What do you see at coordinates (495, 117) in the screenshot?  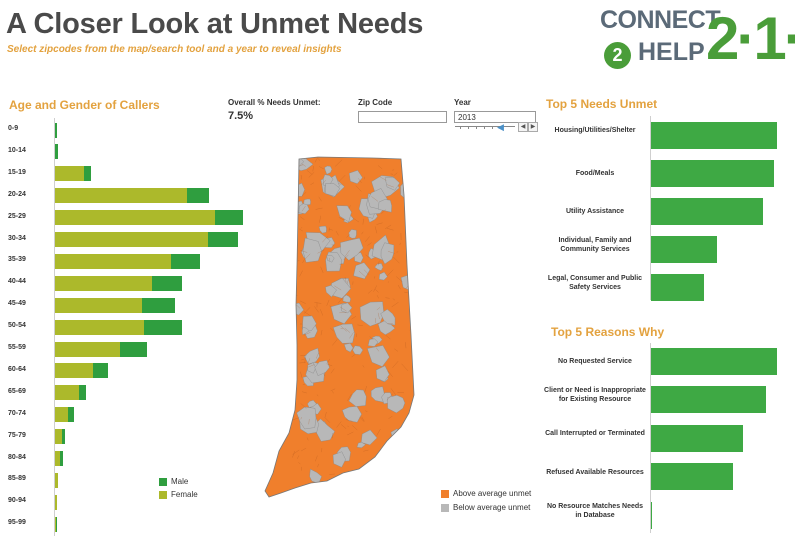 I see `year-select: 2013` at bounding box center [495, 117].